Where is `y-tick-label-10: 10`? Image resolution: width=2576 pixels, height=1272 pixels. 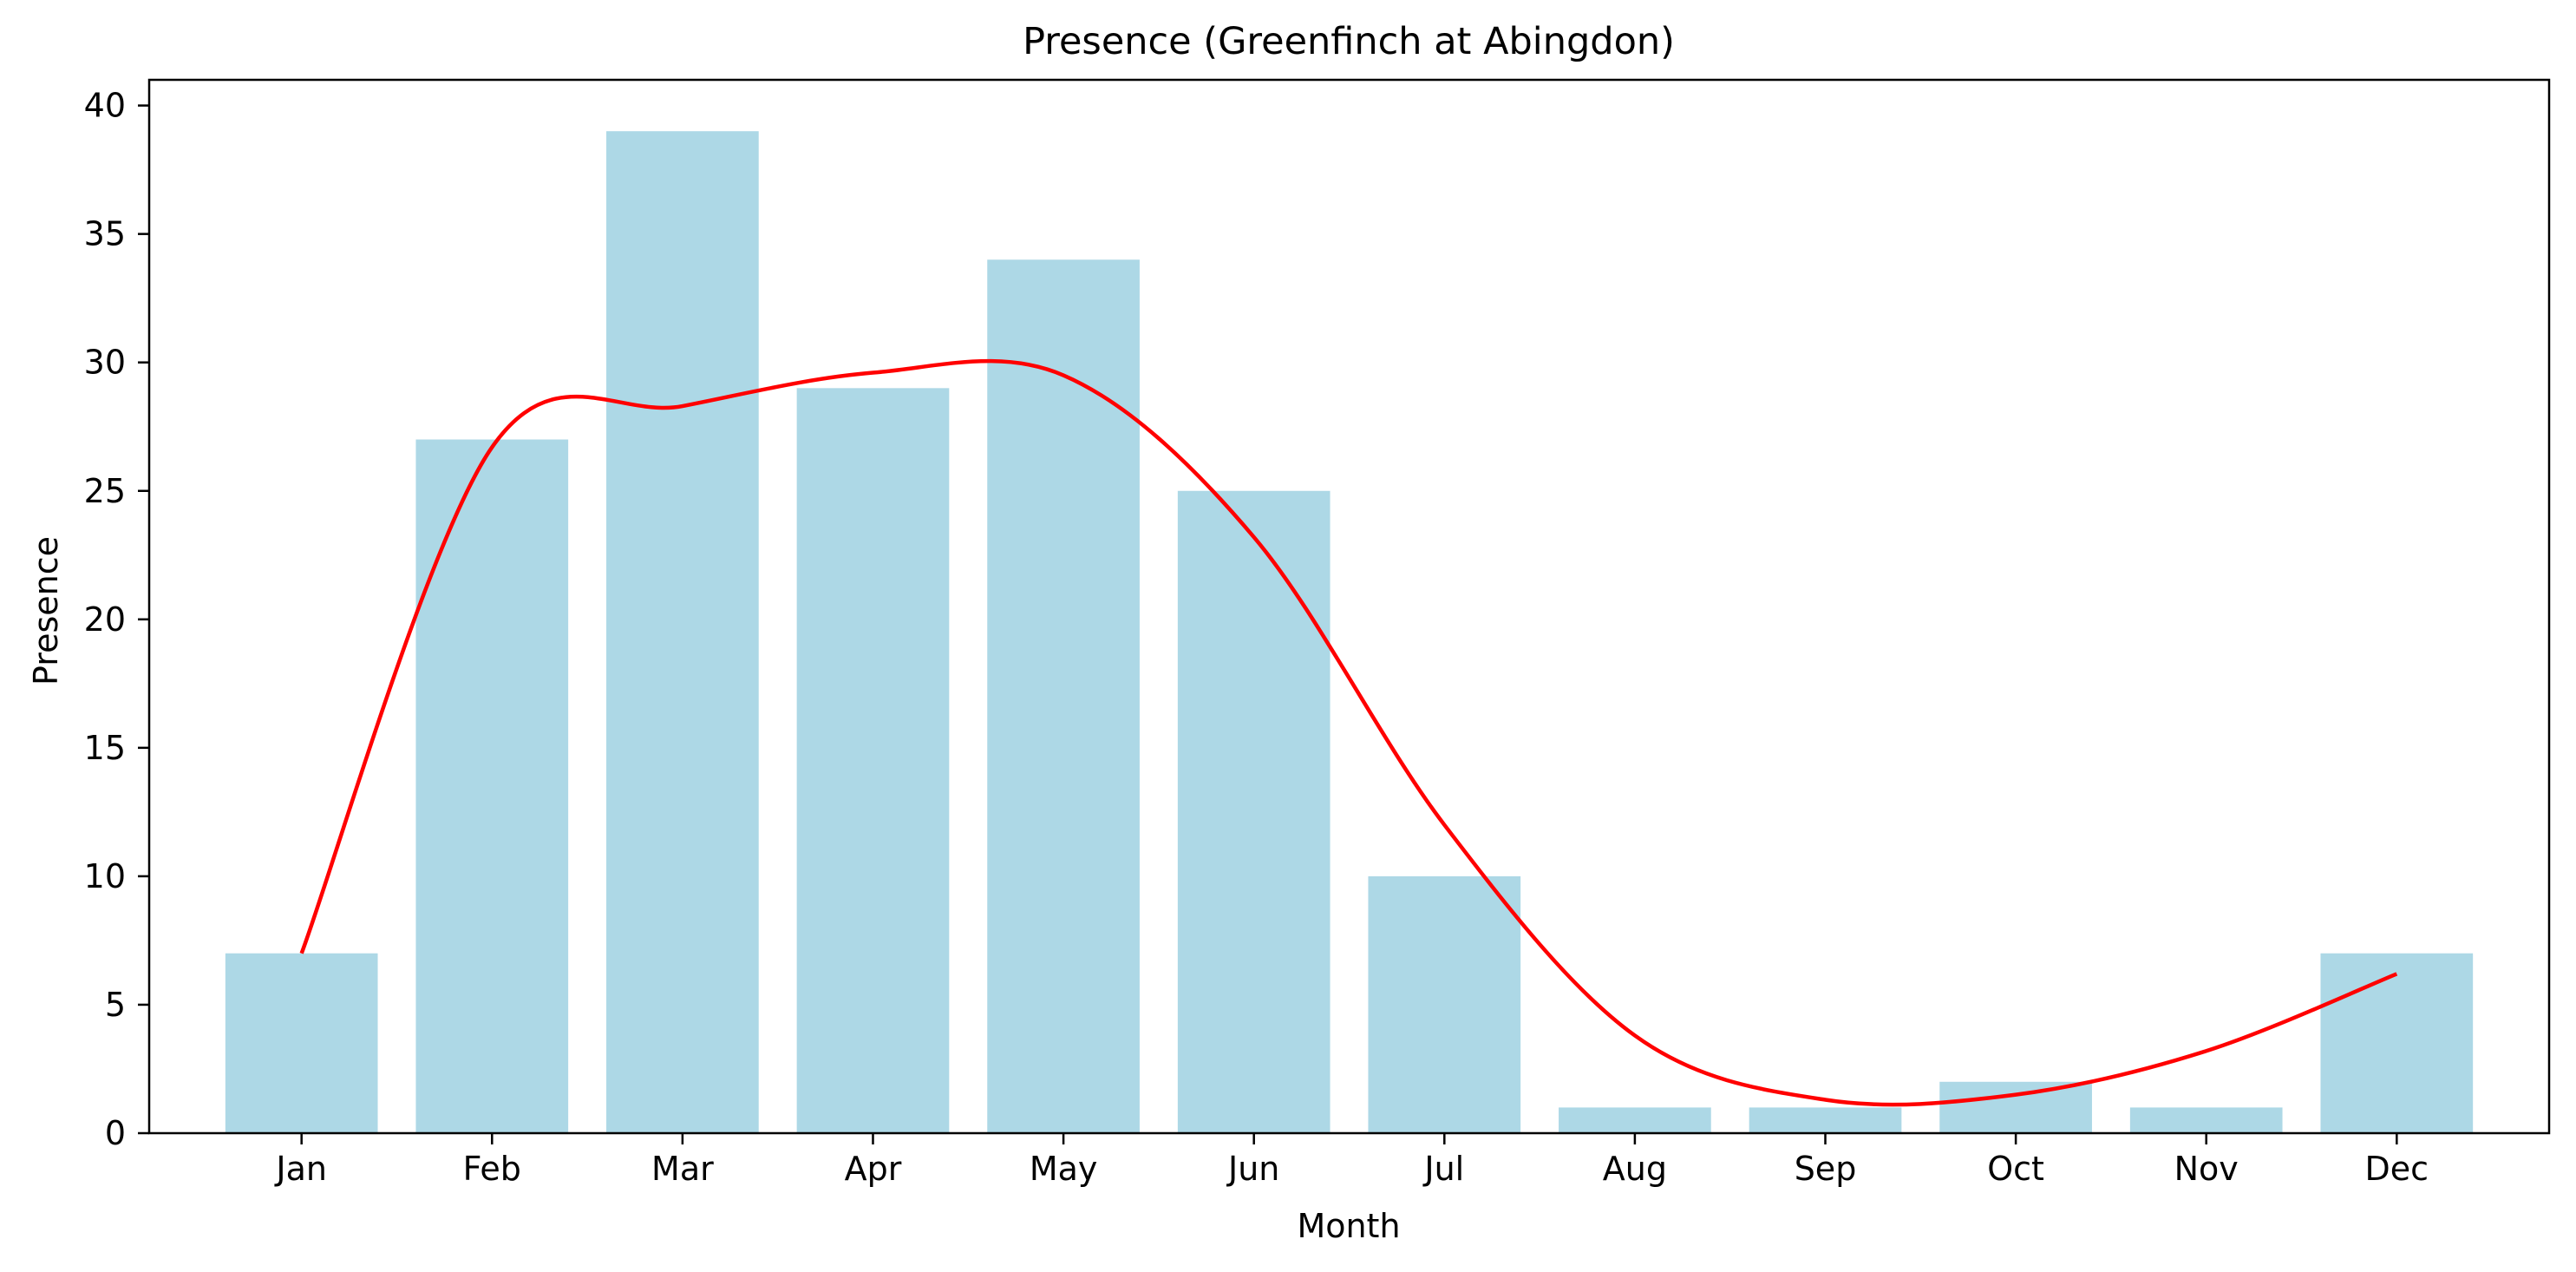
y-tick-label-10: 10 is located at coordinates (105, 876).